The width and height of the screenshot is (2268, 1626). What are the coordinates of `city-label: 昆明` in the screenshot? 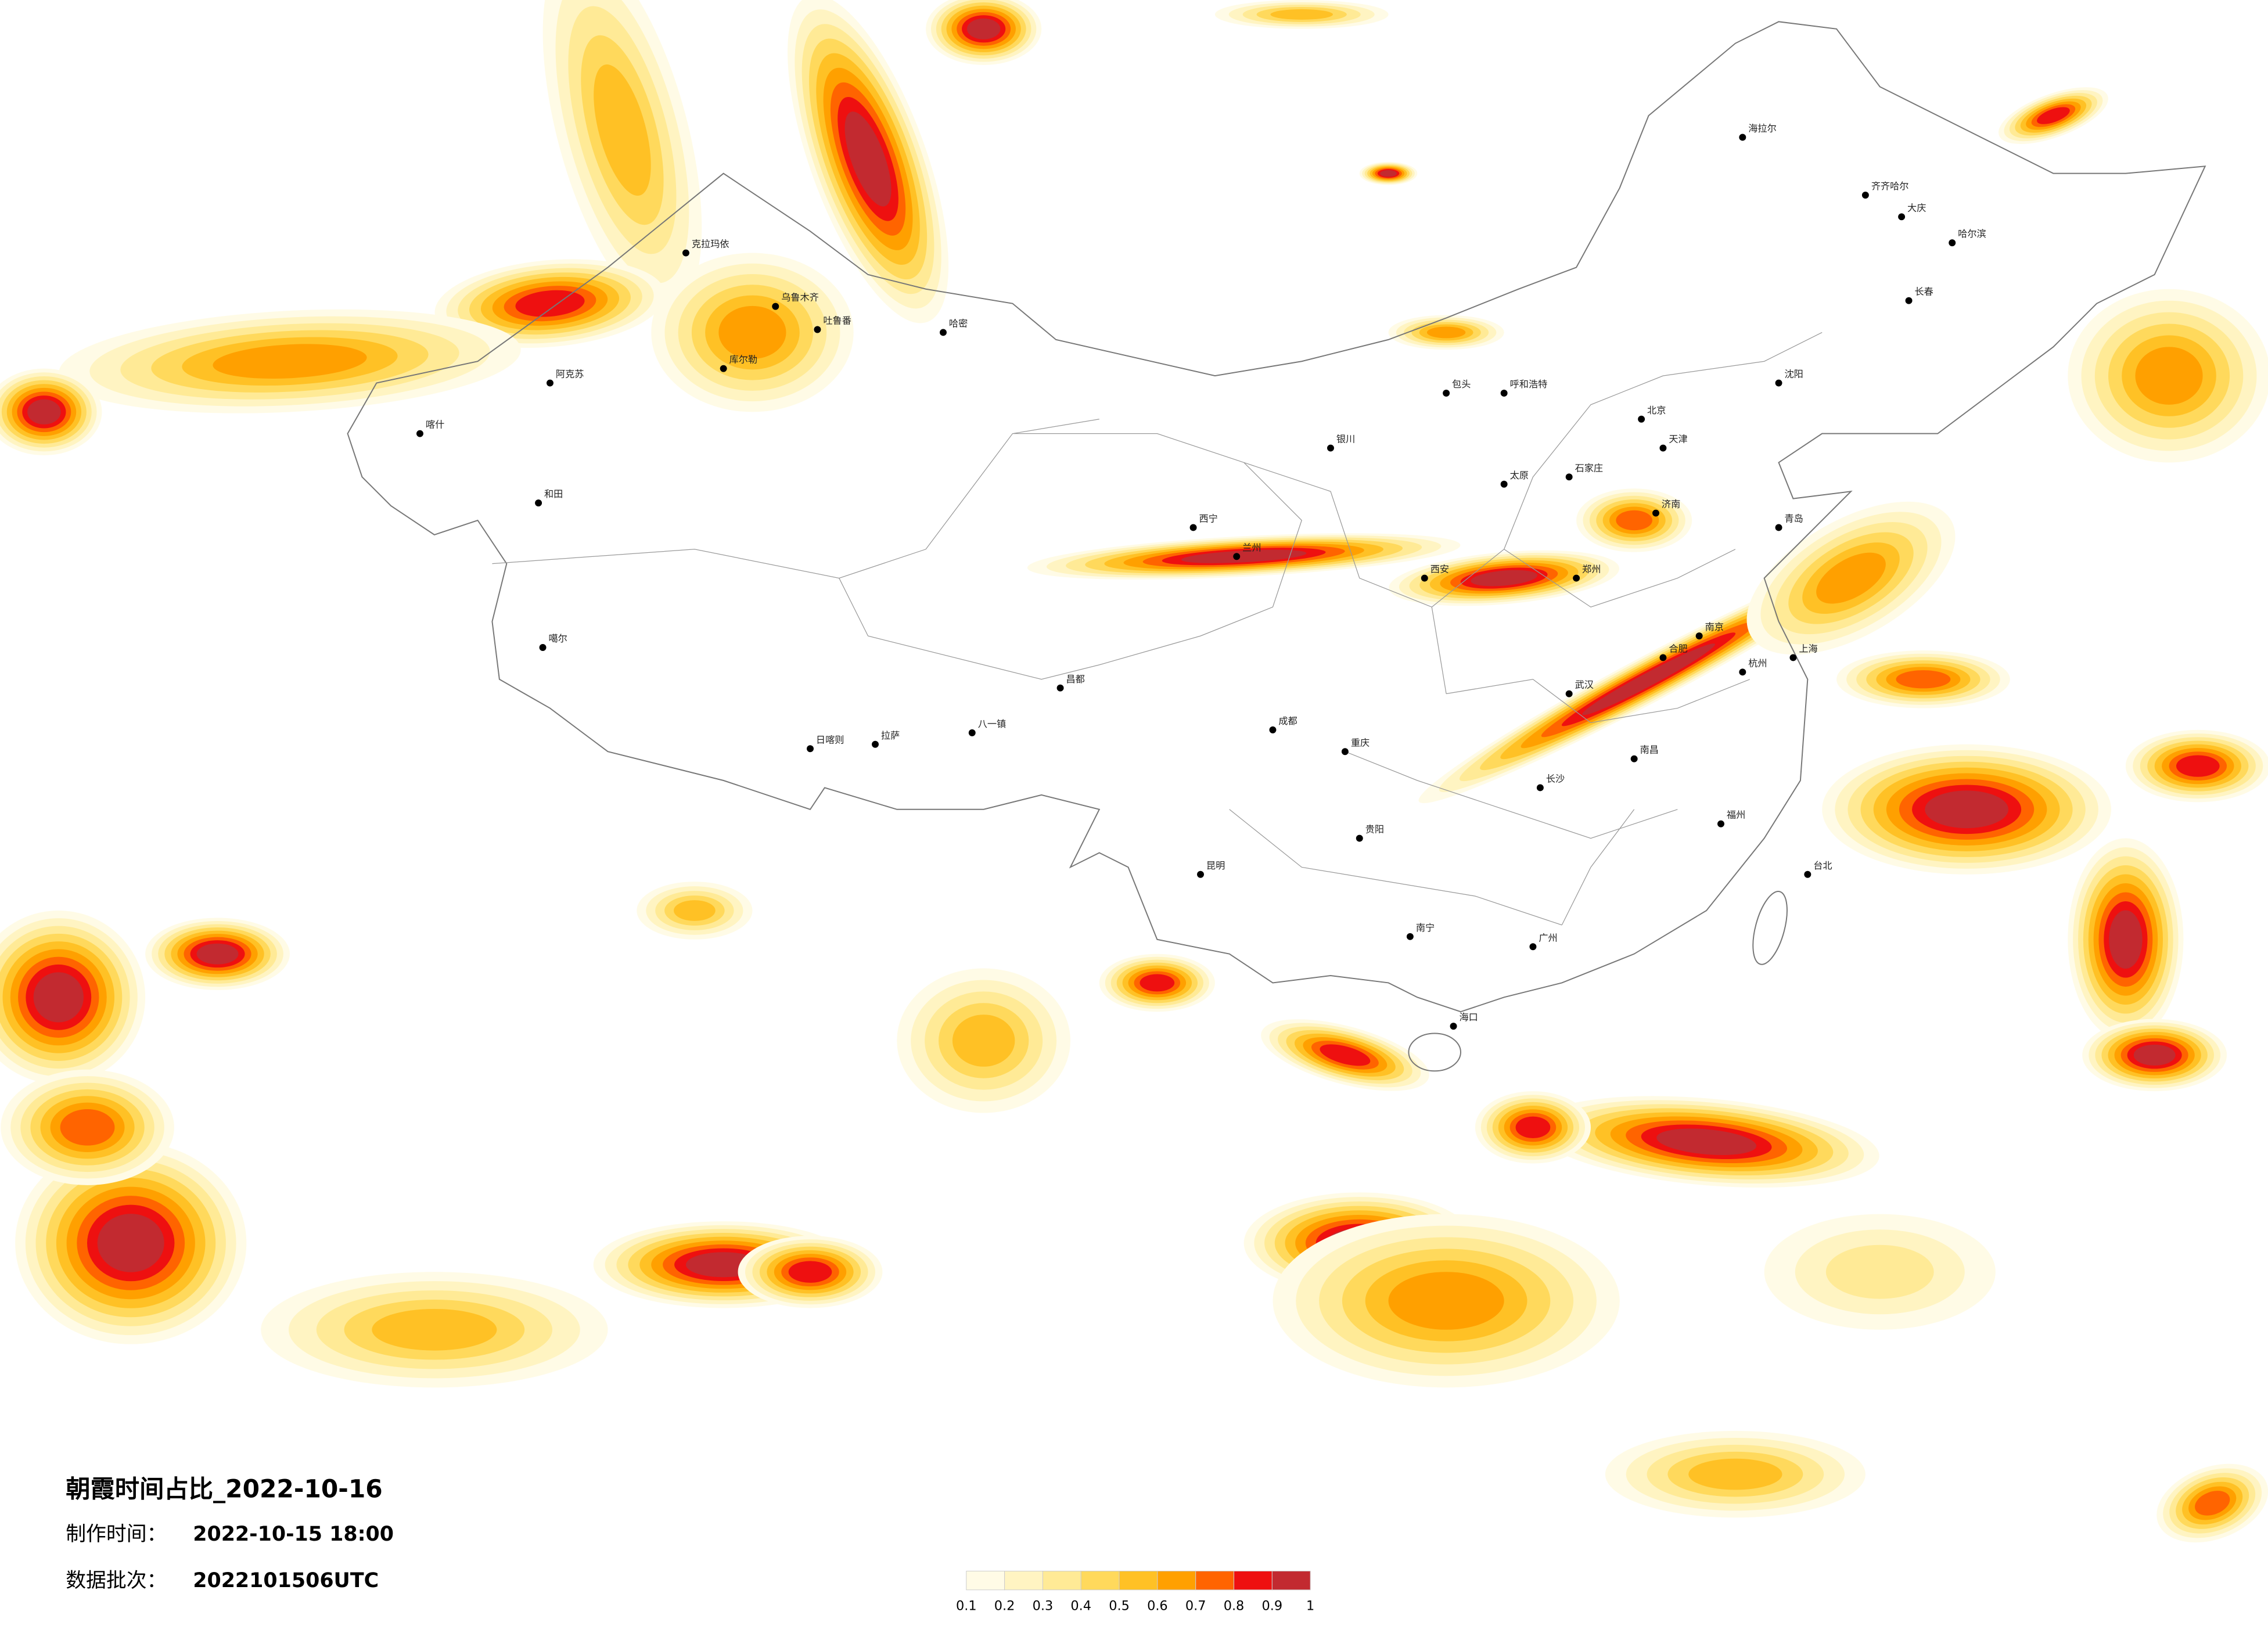 It's located at (1215, 865).